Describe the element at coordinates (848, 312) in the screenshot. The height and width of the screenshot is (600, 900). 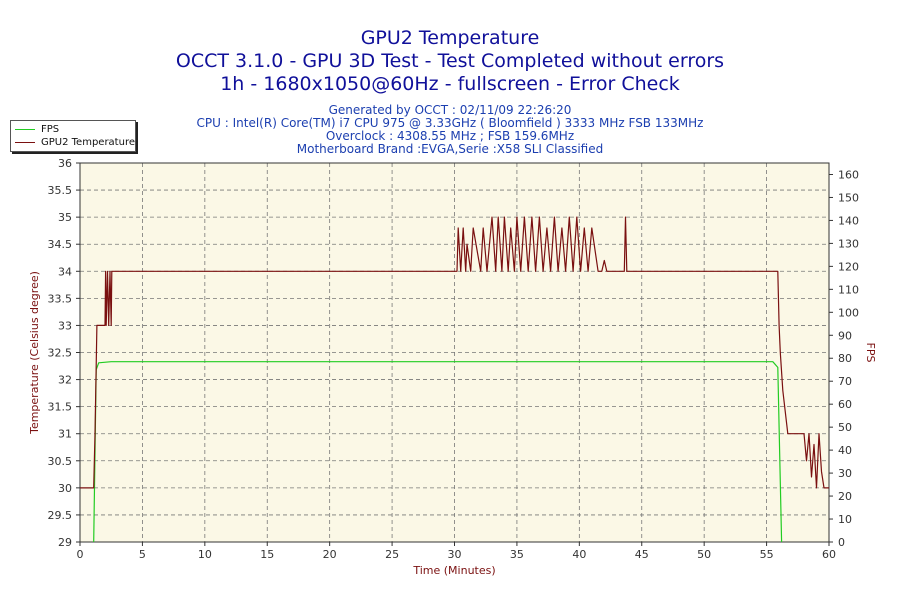
I see `y2-tick-label: 100` at that location.